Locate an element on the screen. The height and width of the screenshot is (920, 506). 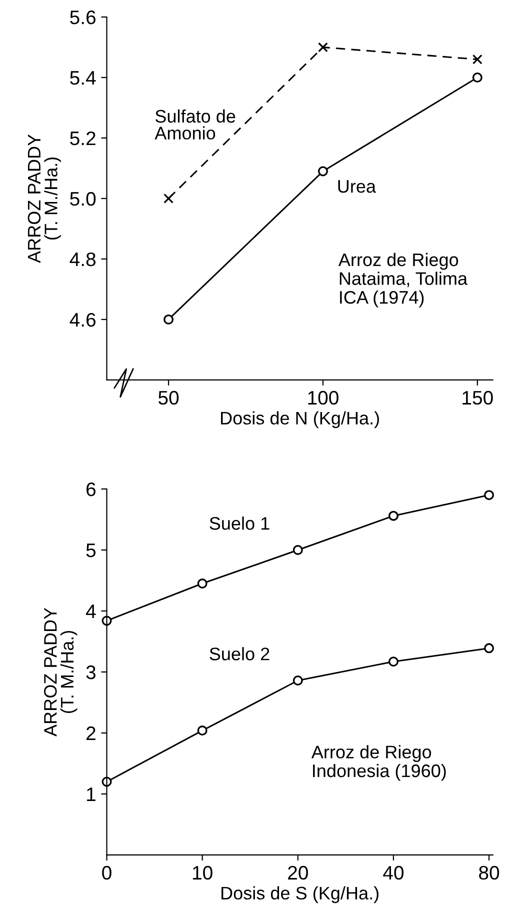
x-axis-title: Dosis de S (Kg/Ha.) is located at coordinates (300, 895).